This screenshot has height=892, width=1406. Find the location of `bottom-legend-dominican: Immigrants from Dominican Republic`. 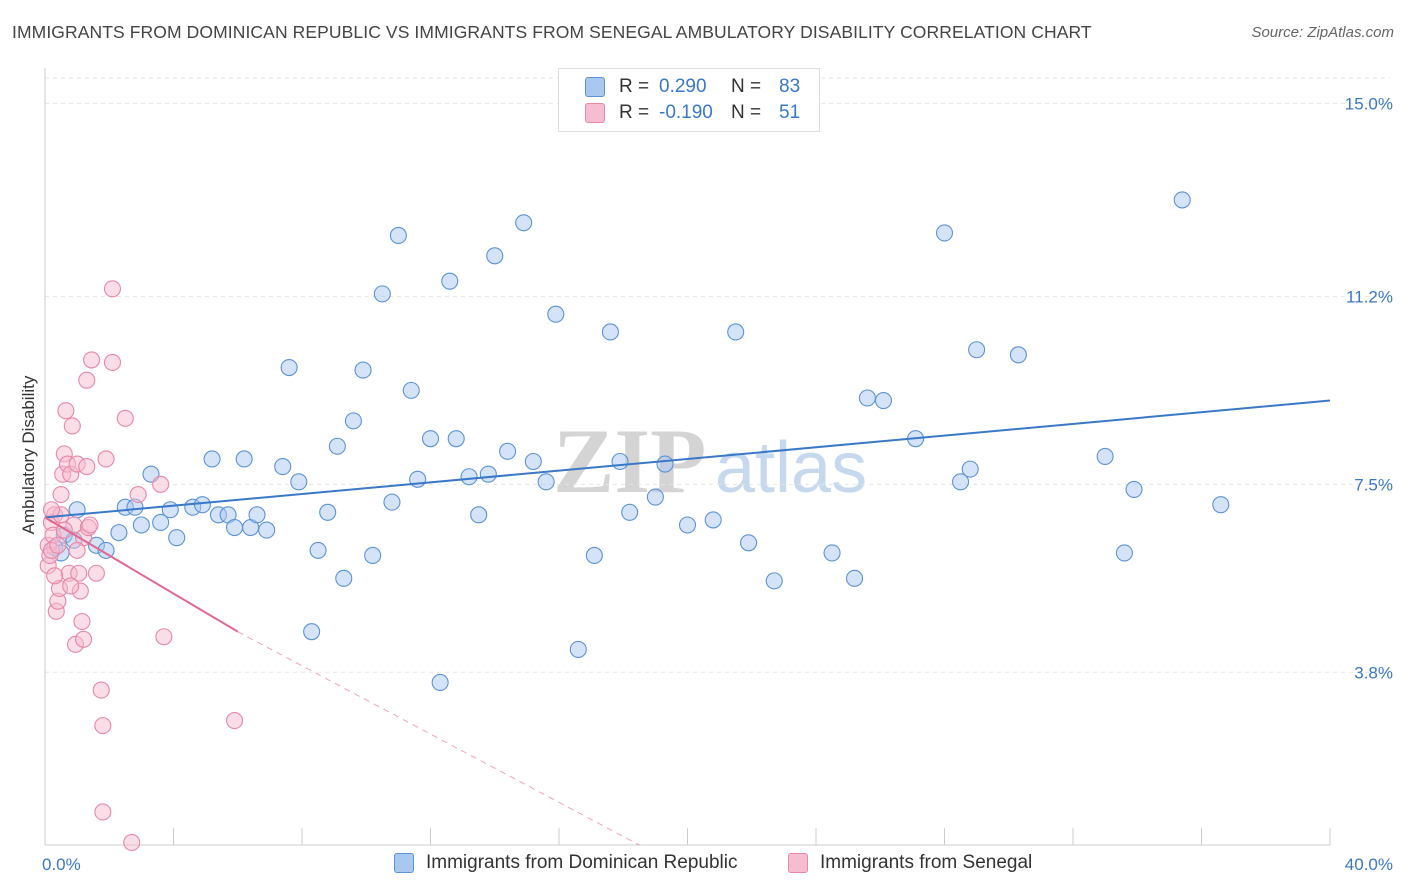

bottom-legend-dominican: Immigrants from Dominican Republic is located at coordinates (566, 863).